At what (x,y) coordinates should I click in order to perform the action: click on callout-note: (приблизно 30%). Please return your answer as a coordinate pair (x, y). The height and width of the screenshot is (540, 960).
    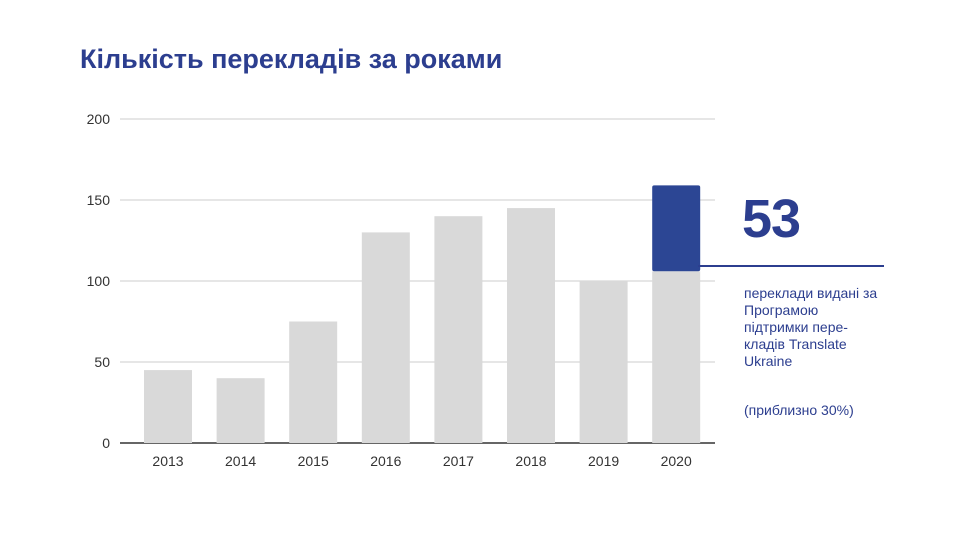
    Looking at the image, I should click on (799, 410).